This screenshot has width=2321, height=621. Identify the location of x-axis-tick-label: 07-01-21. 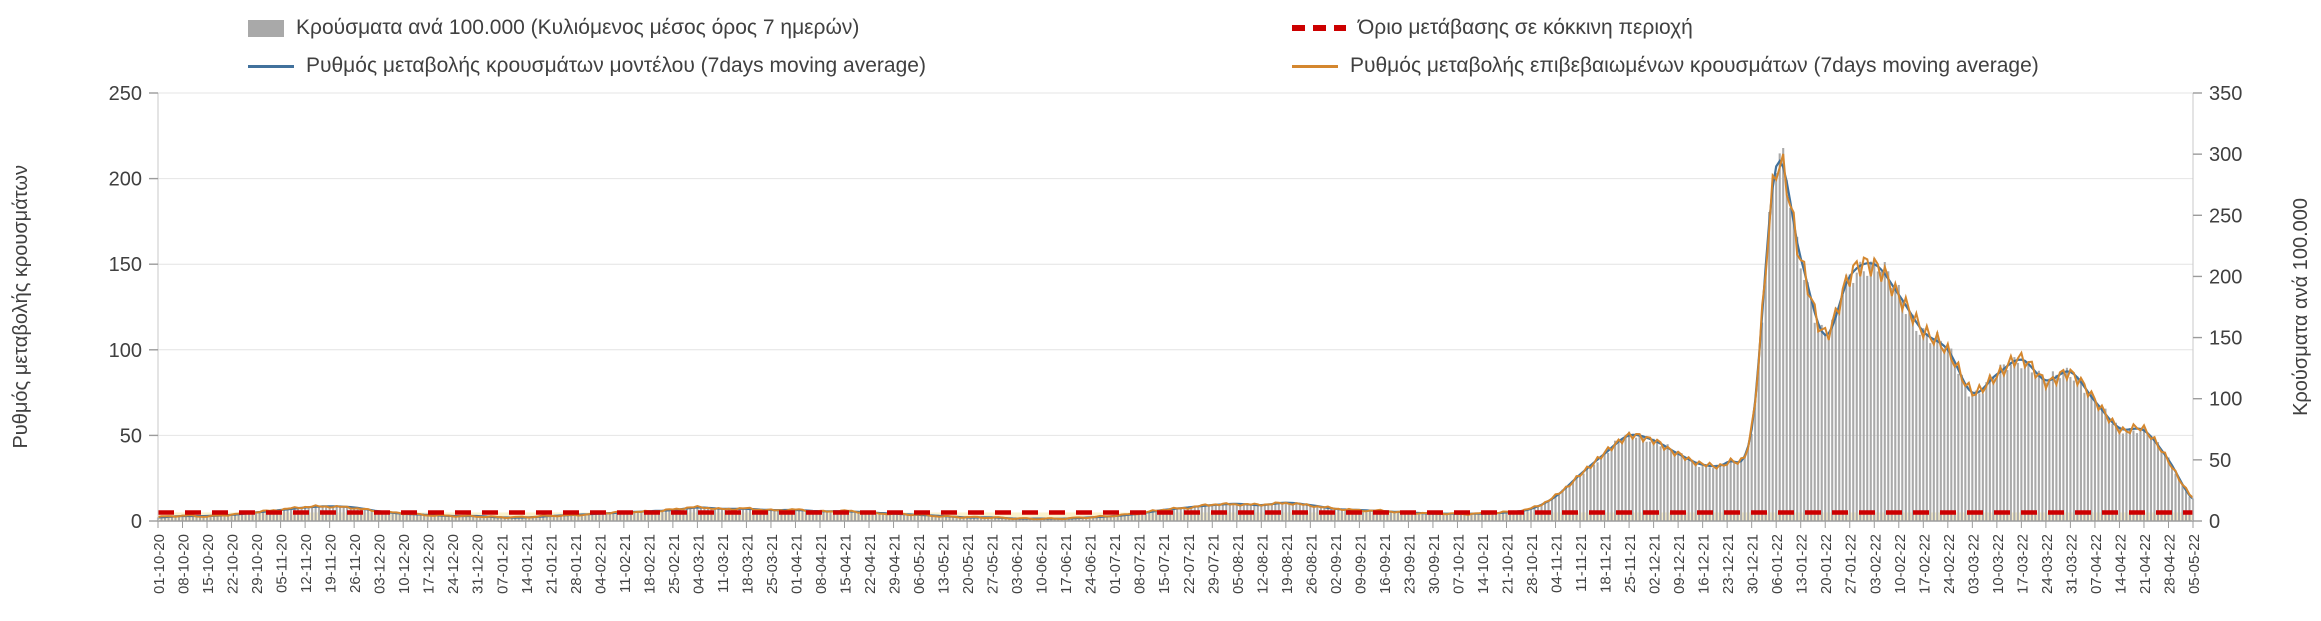
(502, 564).